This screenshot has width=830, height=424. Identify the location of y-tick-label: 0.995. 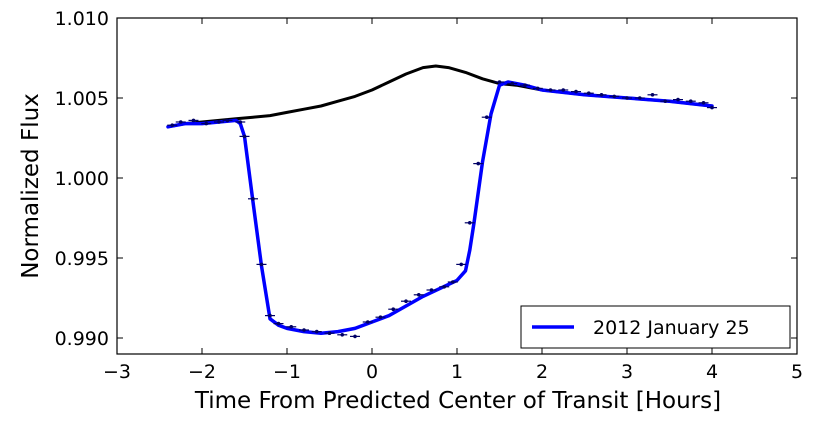
(82, 259).